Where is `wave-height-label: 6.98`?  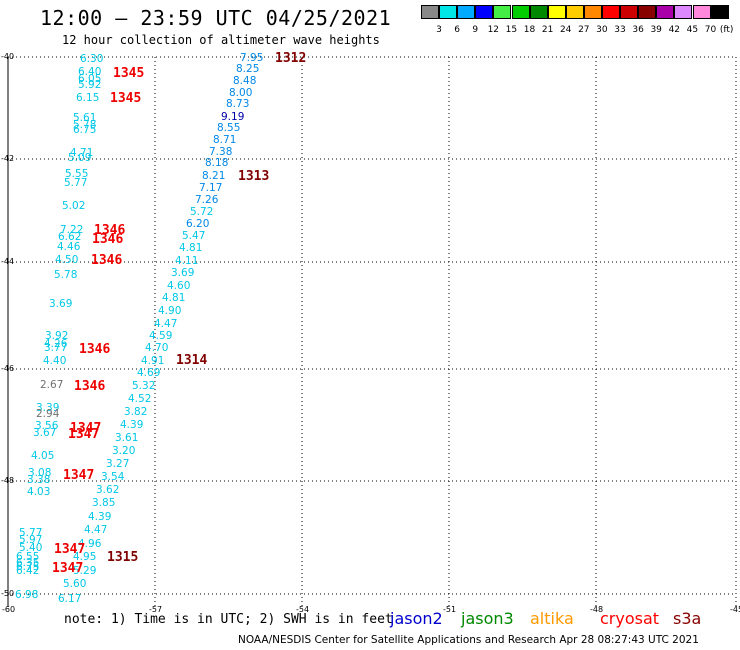 wave-height-label: 6.98 is located at coordinates (26, 595).